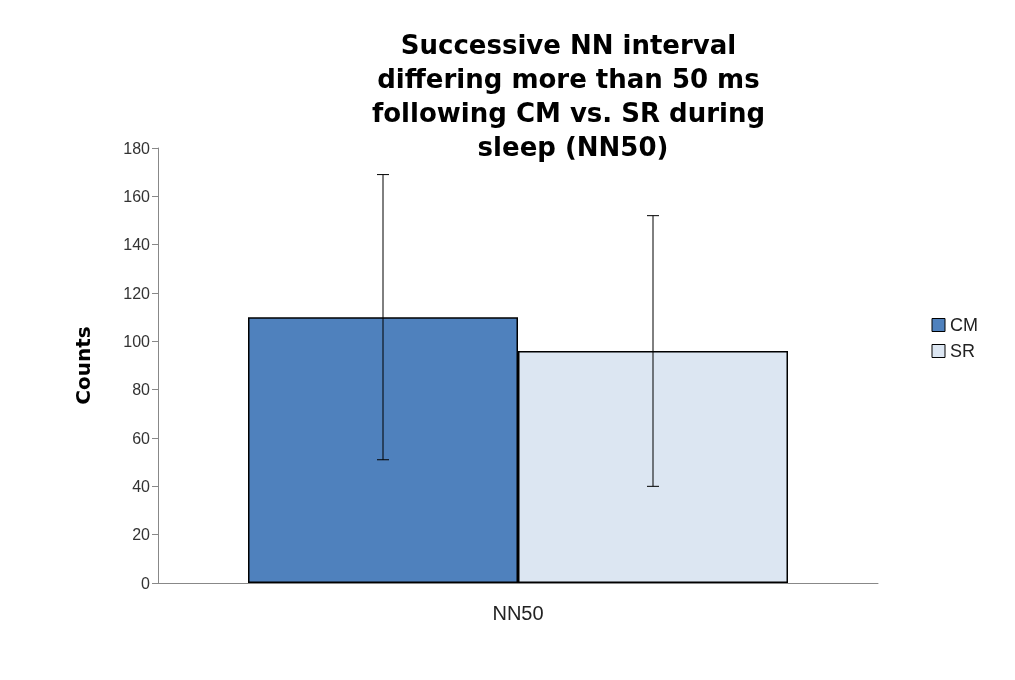 The height and width of the screenshot is (680, 1015). Describe the element at coordinates (573, 96) in the screenshot. I see `chart-title: Successive NN interval differing more than 50 ms following CM vs. SR during sleep (NN50)` at that location.